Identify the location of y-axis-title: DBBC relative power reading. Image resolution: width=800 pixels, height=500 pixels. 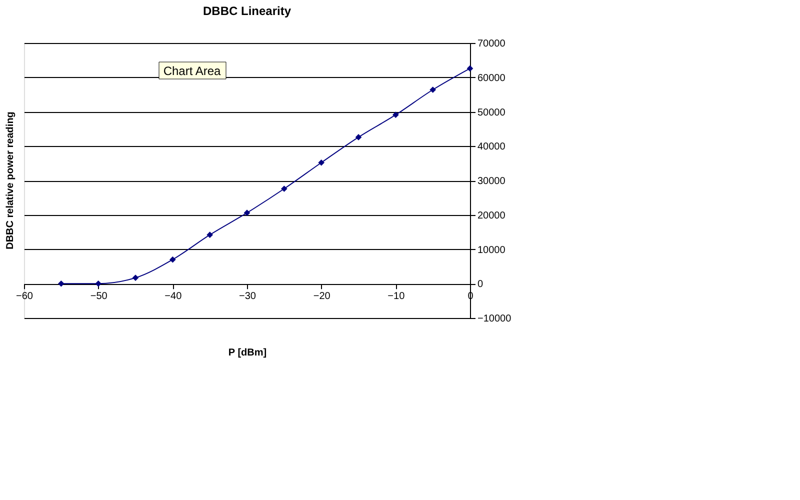
(10, 181).